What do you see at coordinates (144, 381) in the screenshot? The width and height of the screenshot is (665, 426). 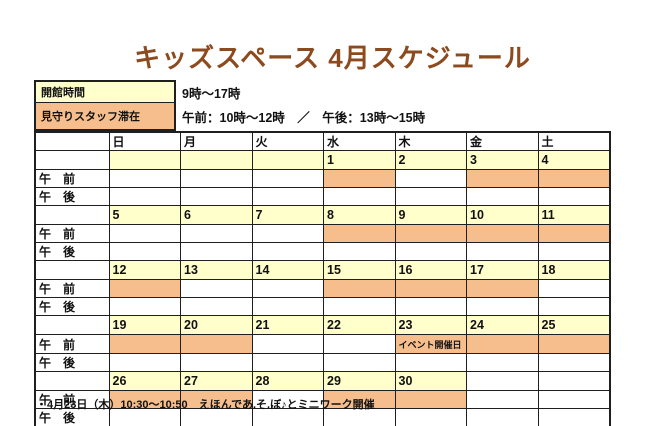 I see `date-cell: 26` at bounding box center [144, 381].